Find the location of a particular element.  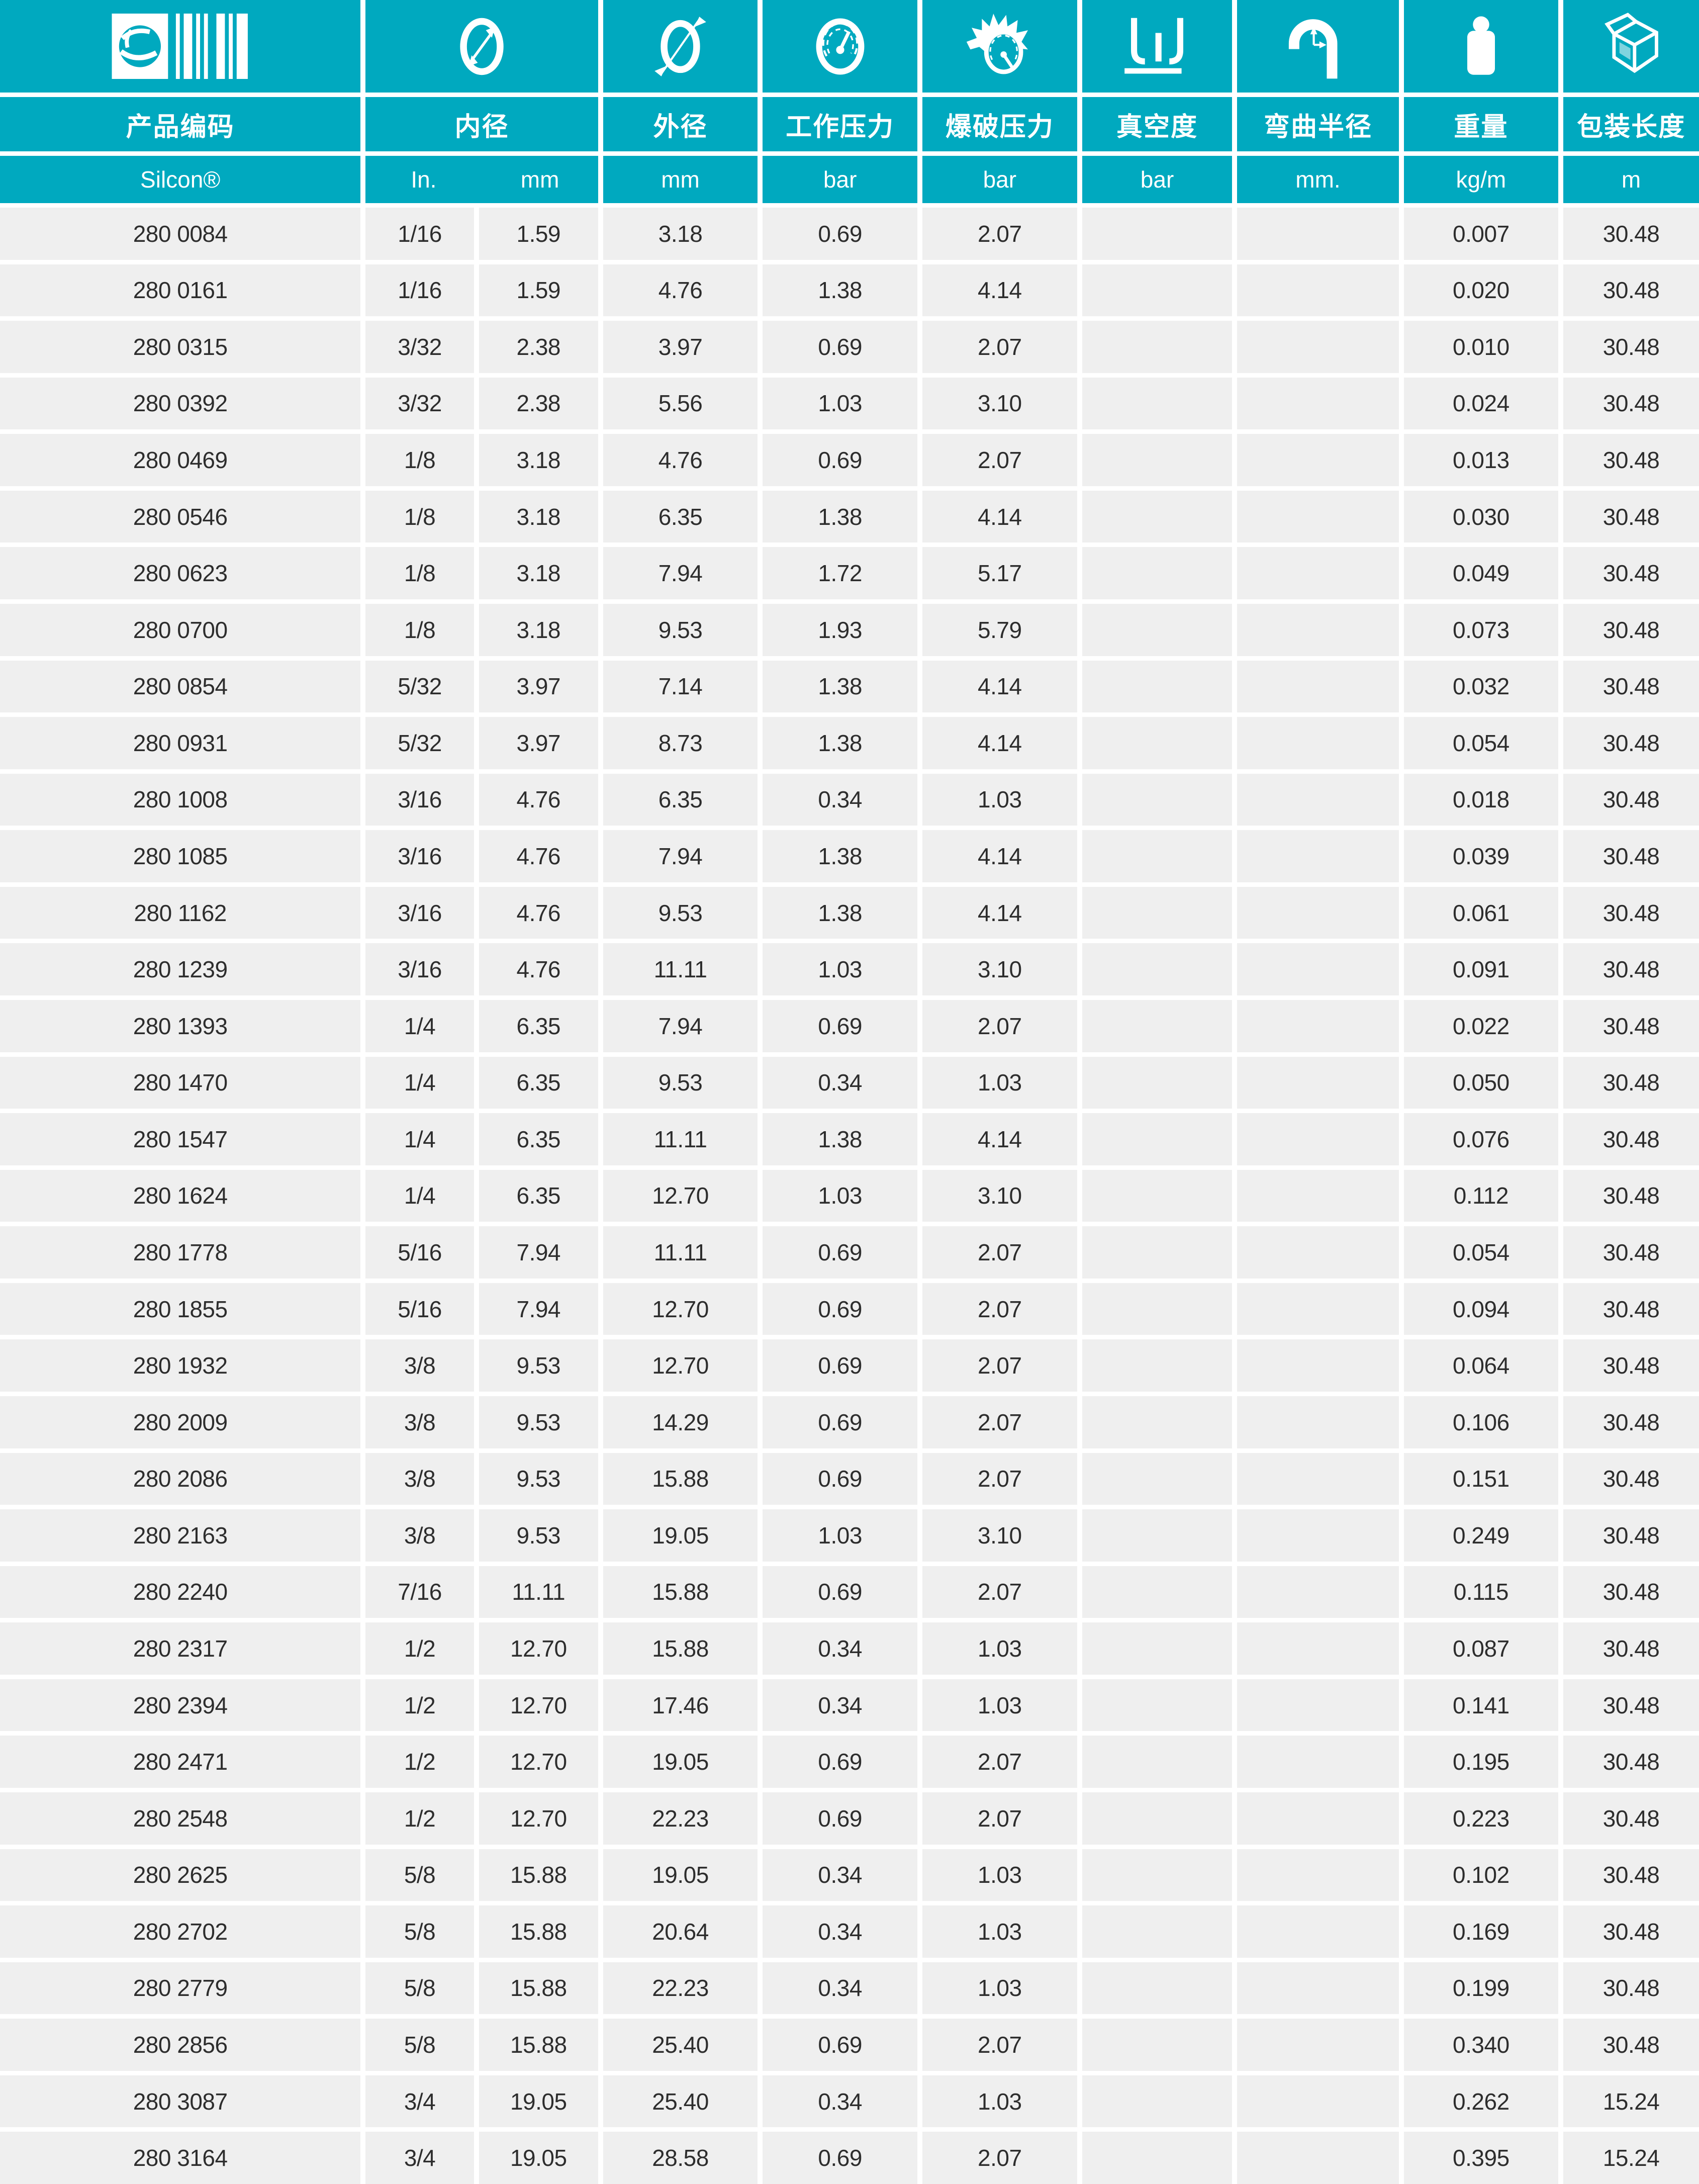

cell-inner-diameter-mm-row7: 3.18 is located at coordinates (538, 573).